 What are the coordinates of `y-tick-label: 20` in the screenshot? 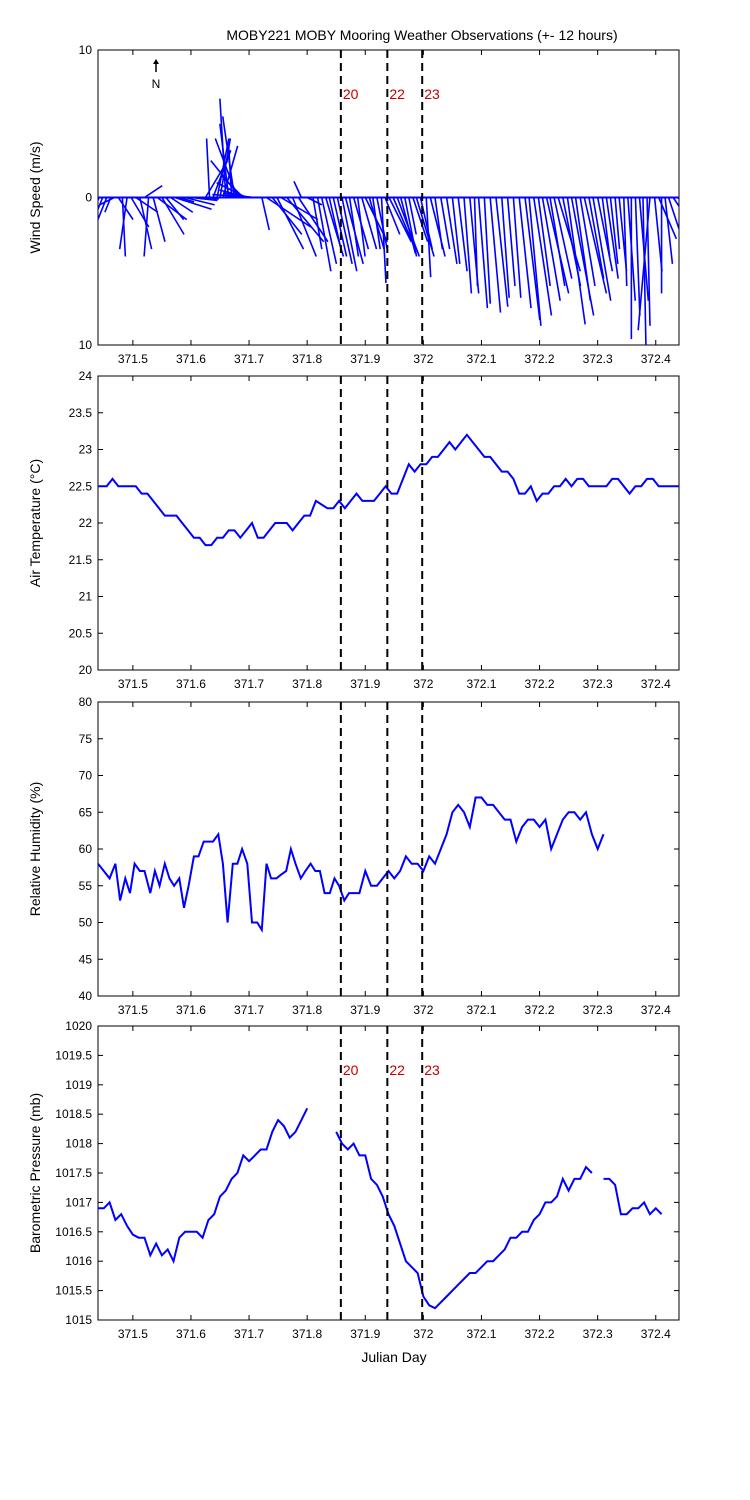 It's located at (86, 670).